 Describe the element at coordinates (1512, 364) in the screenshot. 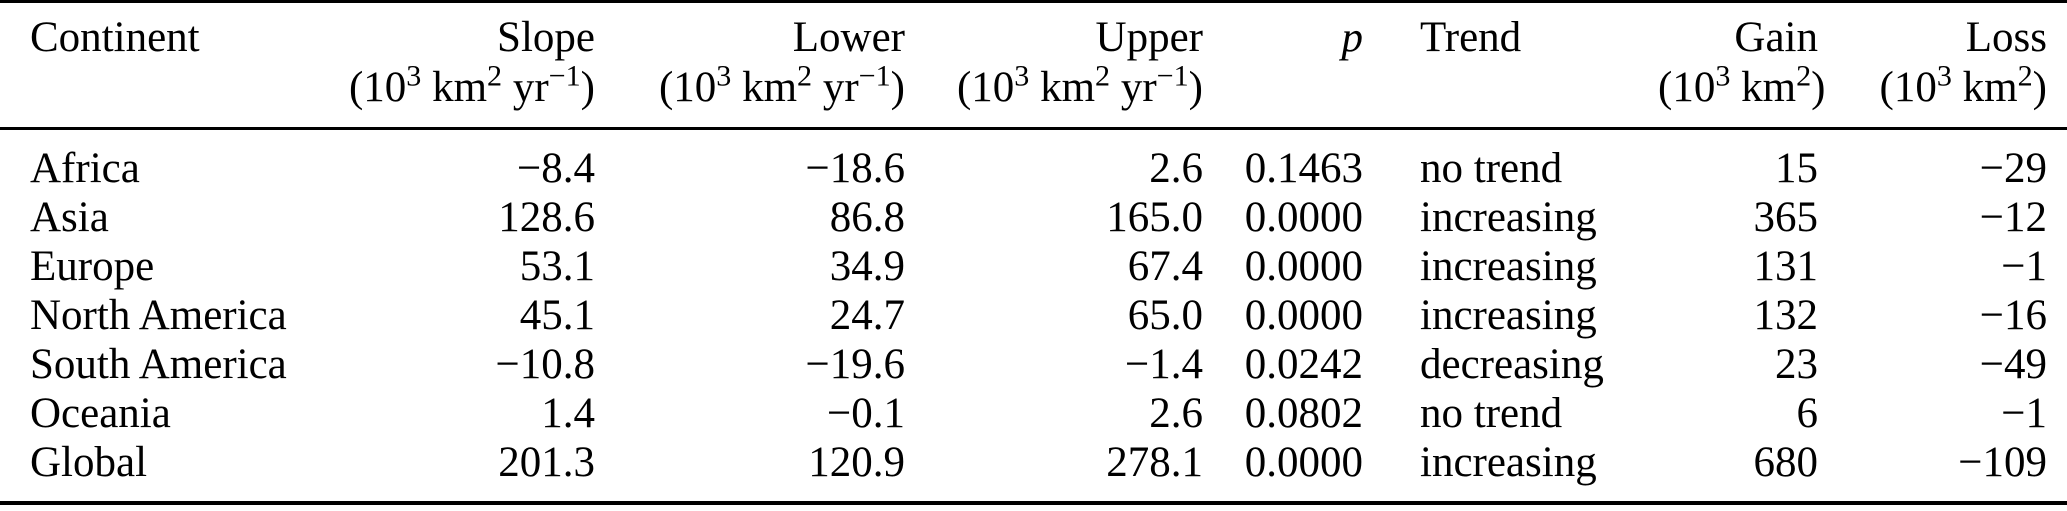

I see `cell-trend: decreasing` at that location.